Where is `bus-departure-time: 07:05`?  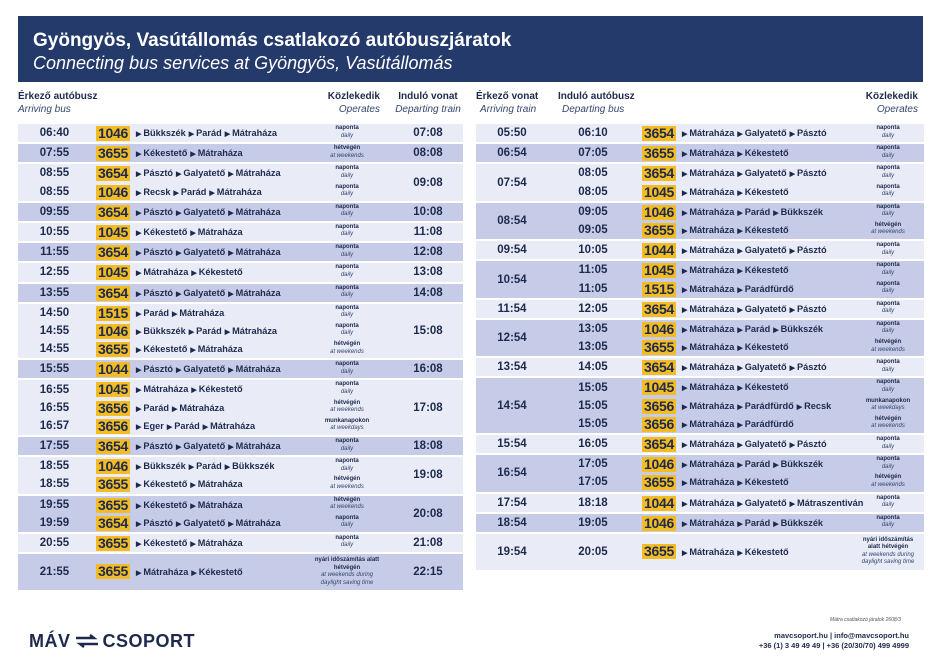 bus-departure-time: 07:05 is located at coordinates (593, 153).